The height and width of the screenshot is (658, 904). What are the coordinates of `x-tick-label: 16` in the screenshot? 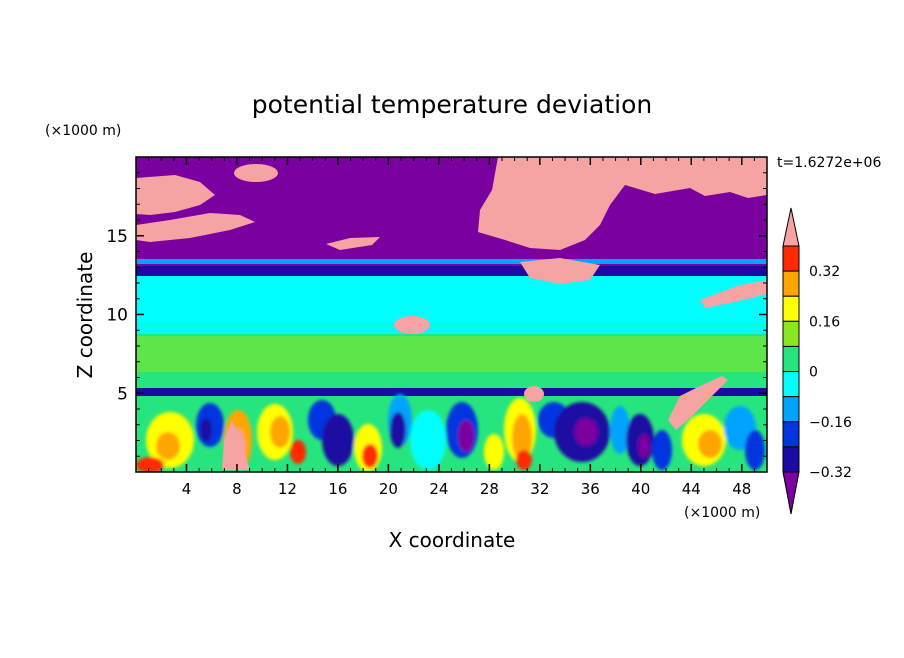 It's located at (337, 489).